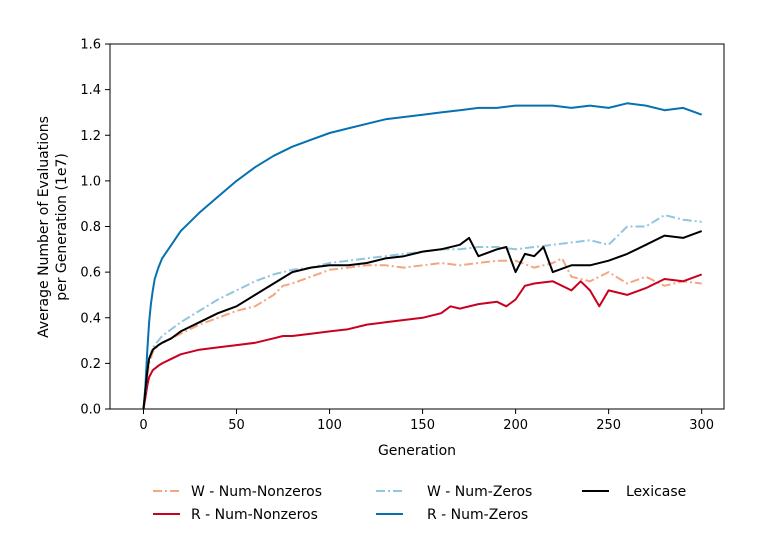  I want to click on legend-label-r-num-zeros: R - Num-Zeros, so click(477, 515).